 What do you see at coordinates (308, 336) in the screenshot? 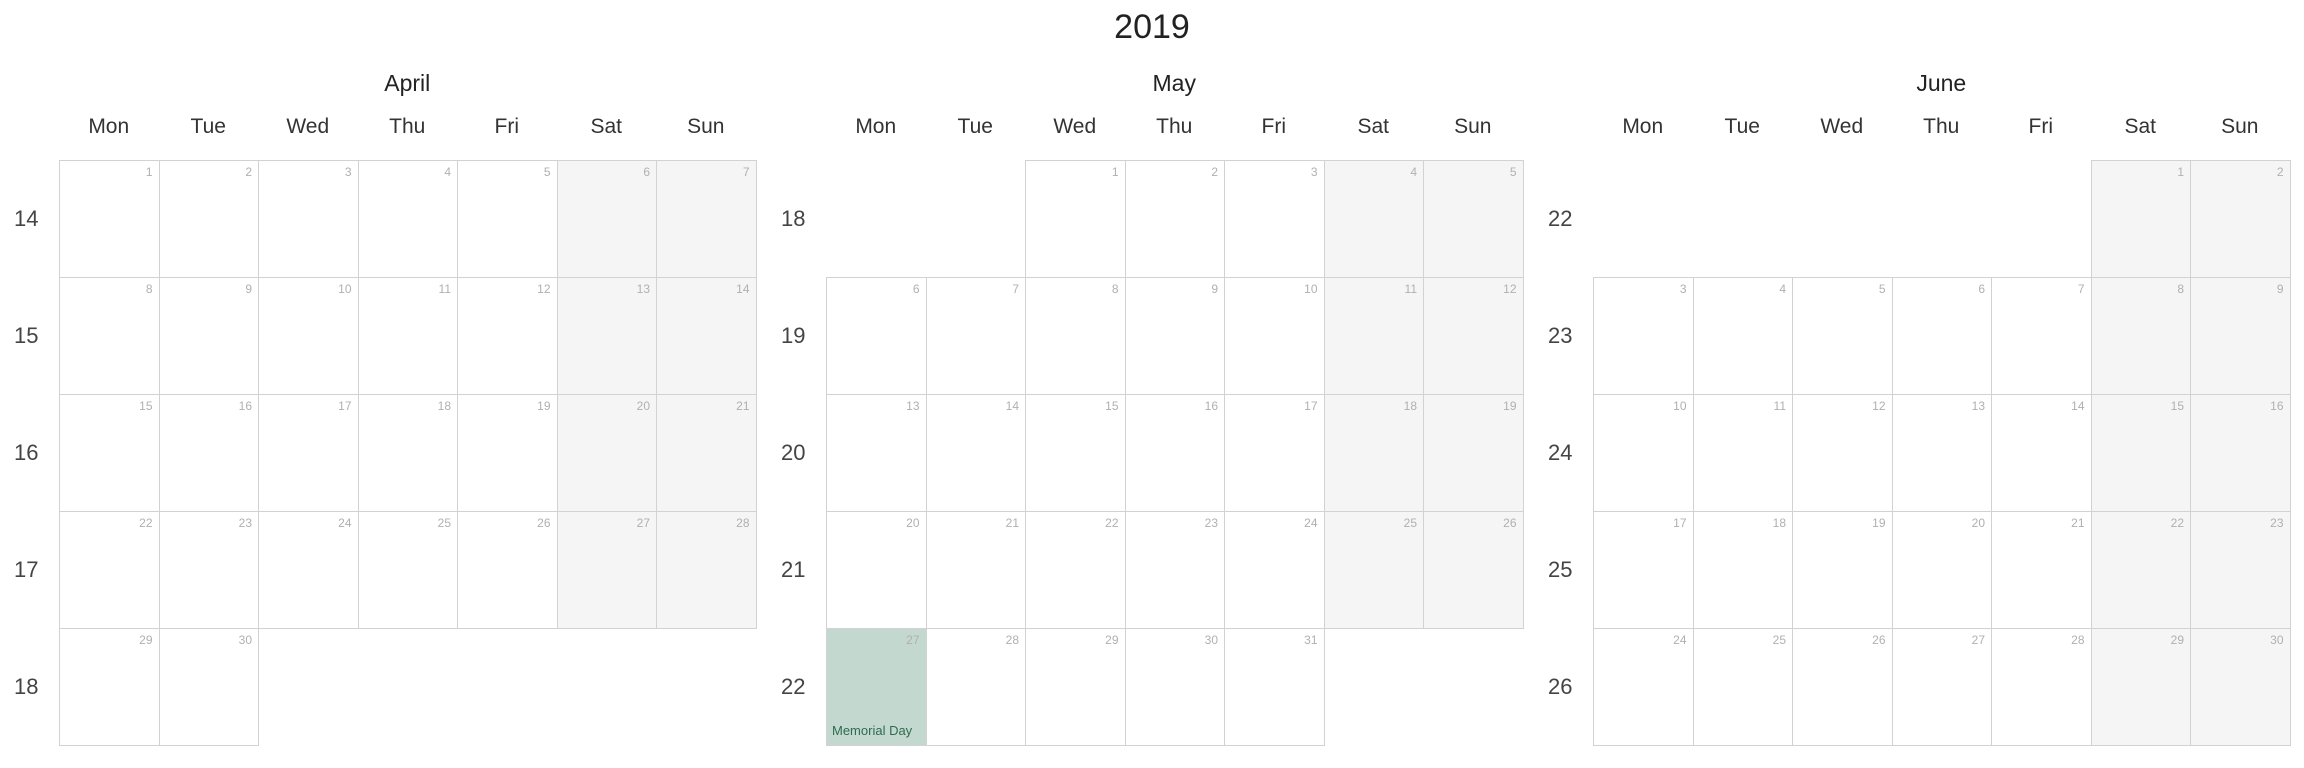
I see `day-cell-april-10: 10` at bounding box center [308, 336].